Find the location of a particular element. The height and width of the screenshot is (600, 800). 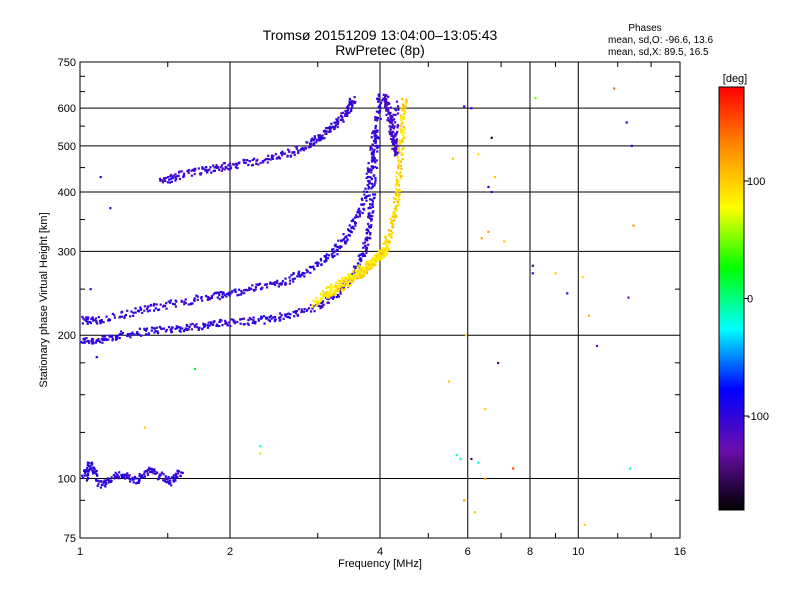

chart-subtitle: RwPretec (8p) is located at coordinates (379, 50).